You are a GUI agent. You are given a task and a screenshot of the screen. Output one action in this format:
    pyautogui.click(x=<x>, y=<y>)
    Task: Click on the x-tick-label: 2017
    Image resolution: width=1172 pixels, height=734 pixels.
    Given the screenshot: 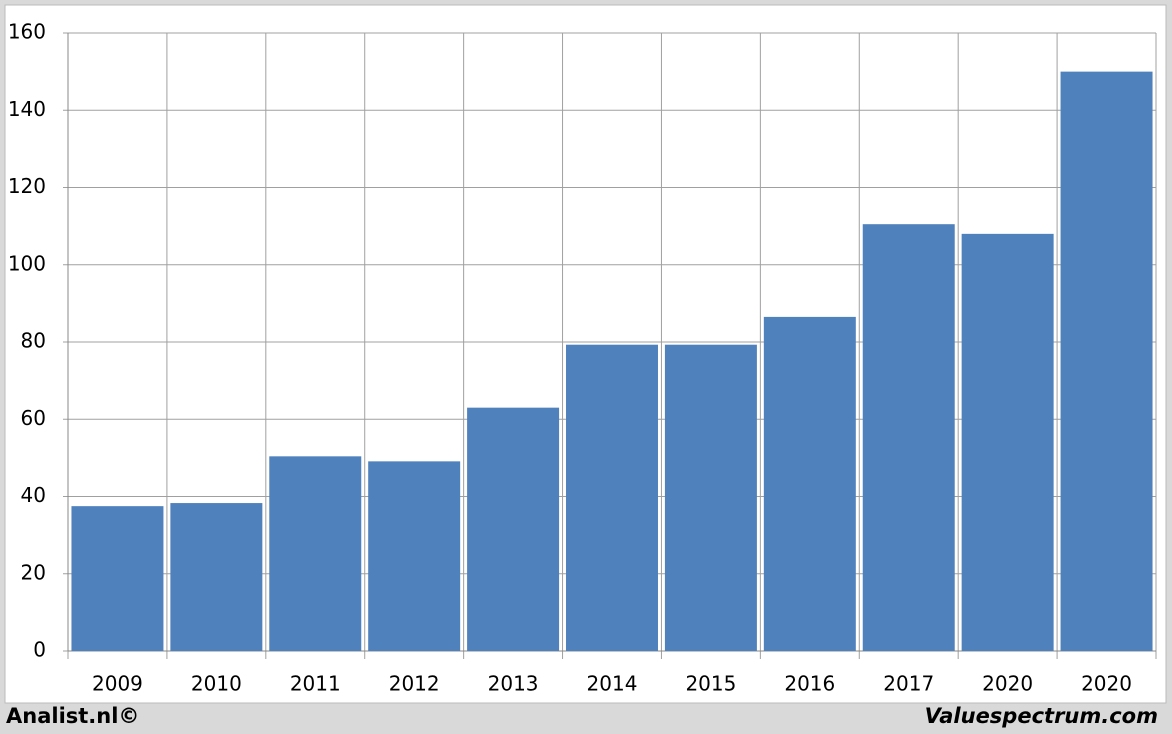 What is the action you would take?
    pyautogui.click(x=908, y=684)
    